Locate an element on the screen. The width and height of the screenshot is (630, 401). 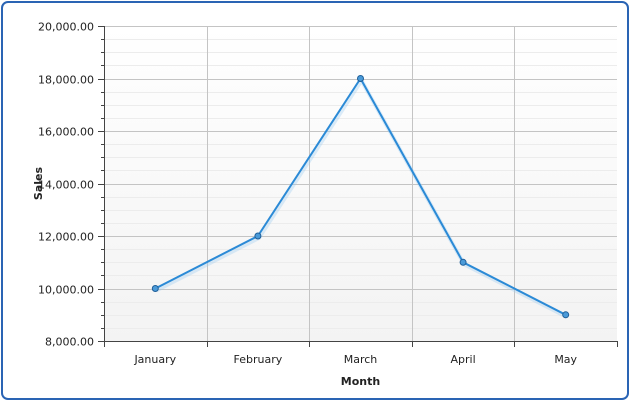
x-tick-label: May is located at coordinates (565, 359).